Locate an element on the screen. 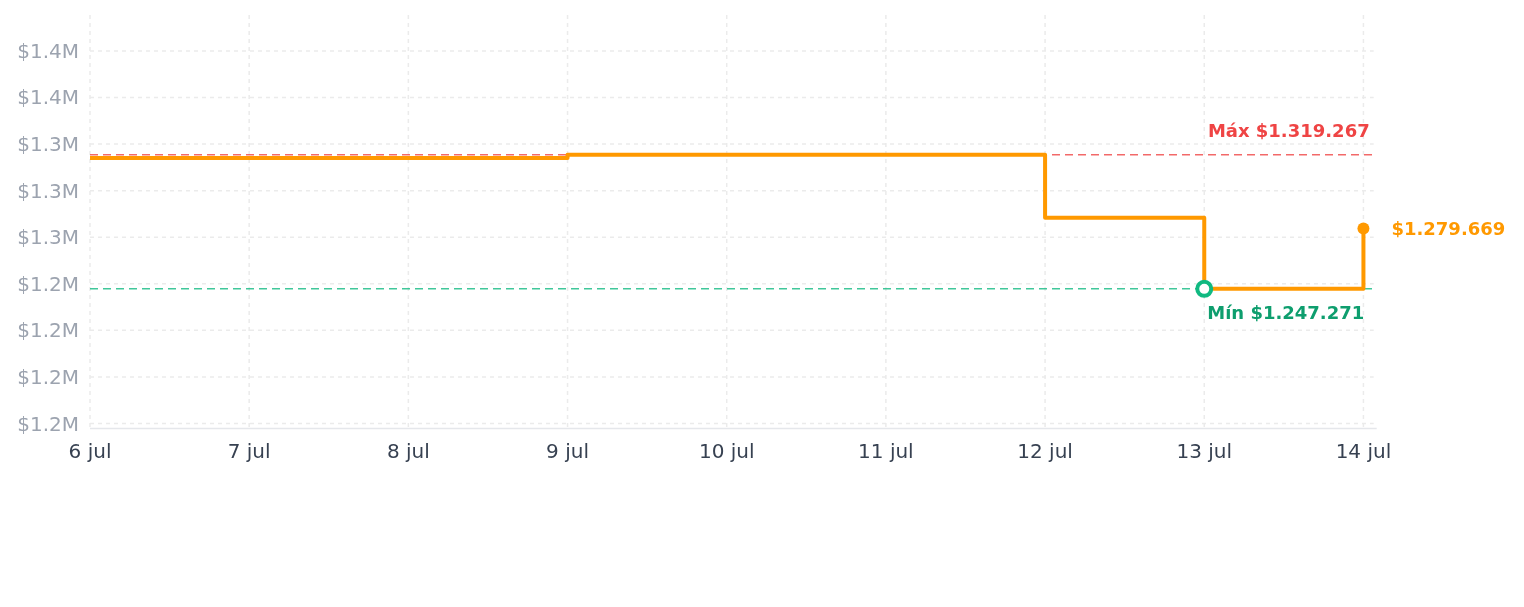 The width and height of the screenshot is (1524, 607). annotation: Mín $1.247.271 is located at coordinates (1286, 312).